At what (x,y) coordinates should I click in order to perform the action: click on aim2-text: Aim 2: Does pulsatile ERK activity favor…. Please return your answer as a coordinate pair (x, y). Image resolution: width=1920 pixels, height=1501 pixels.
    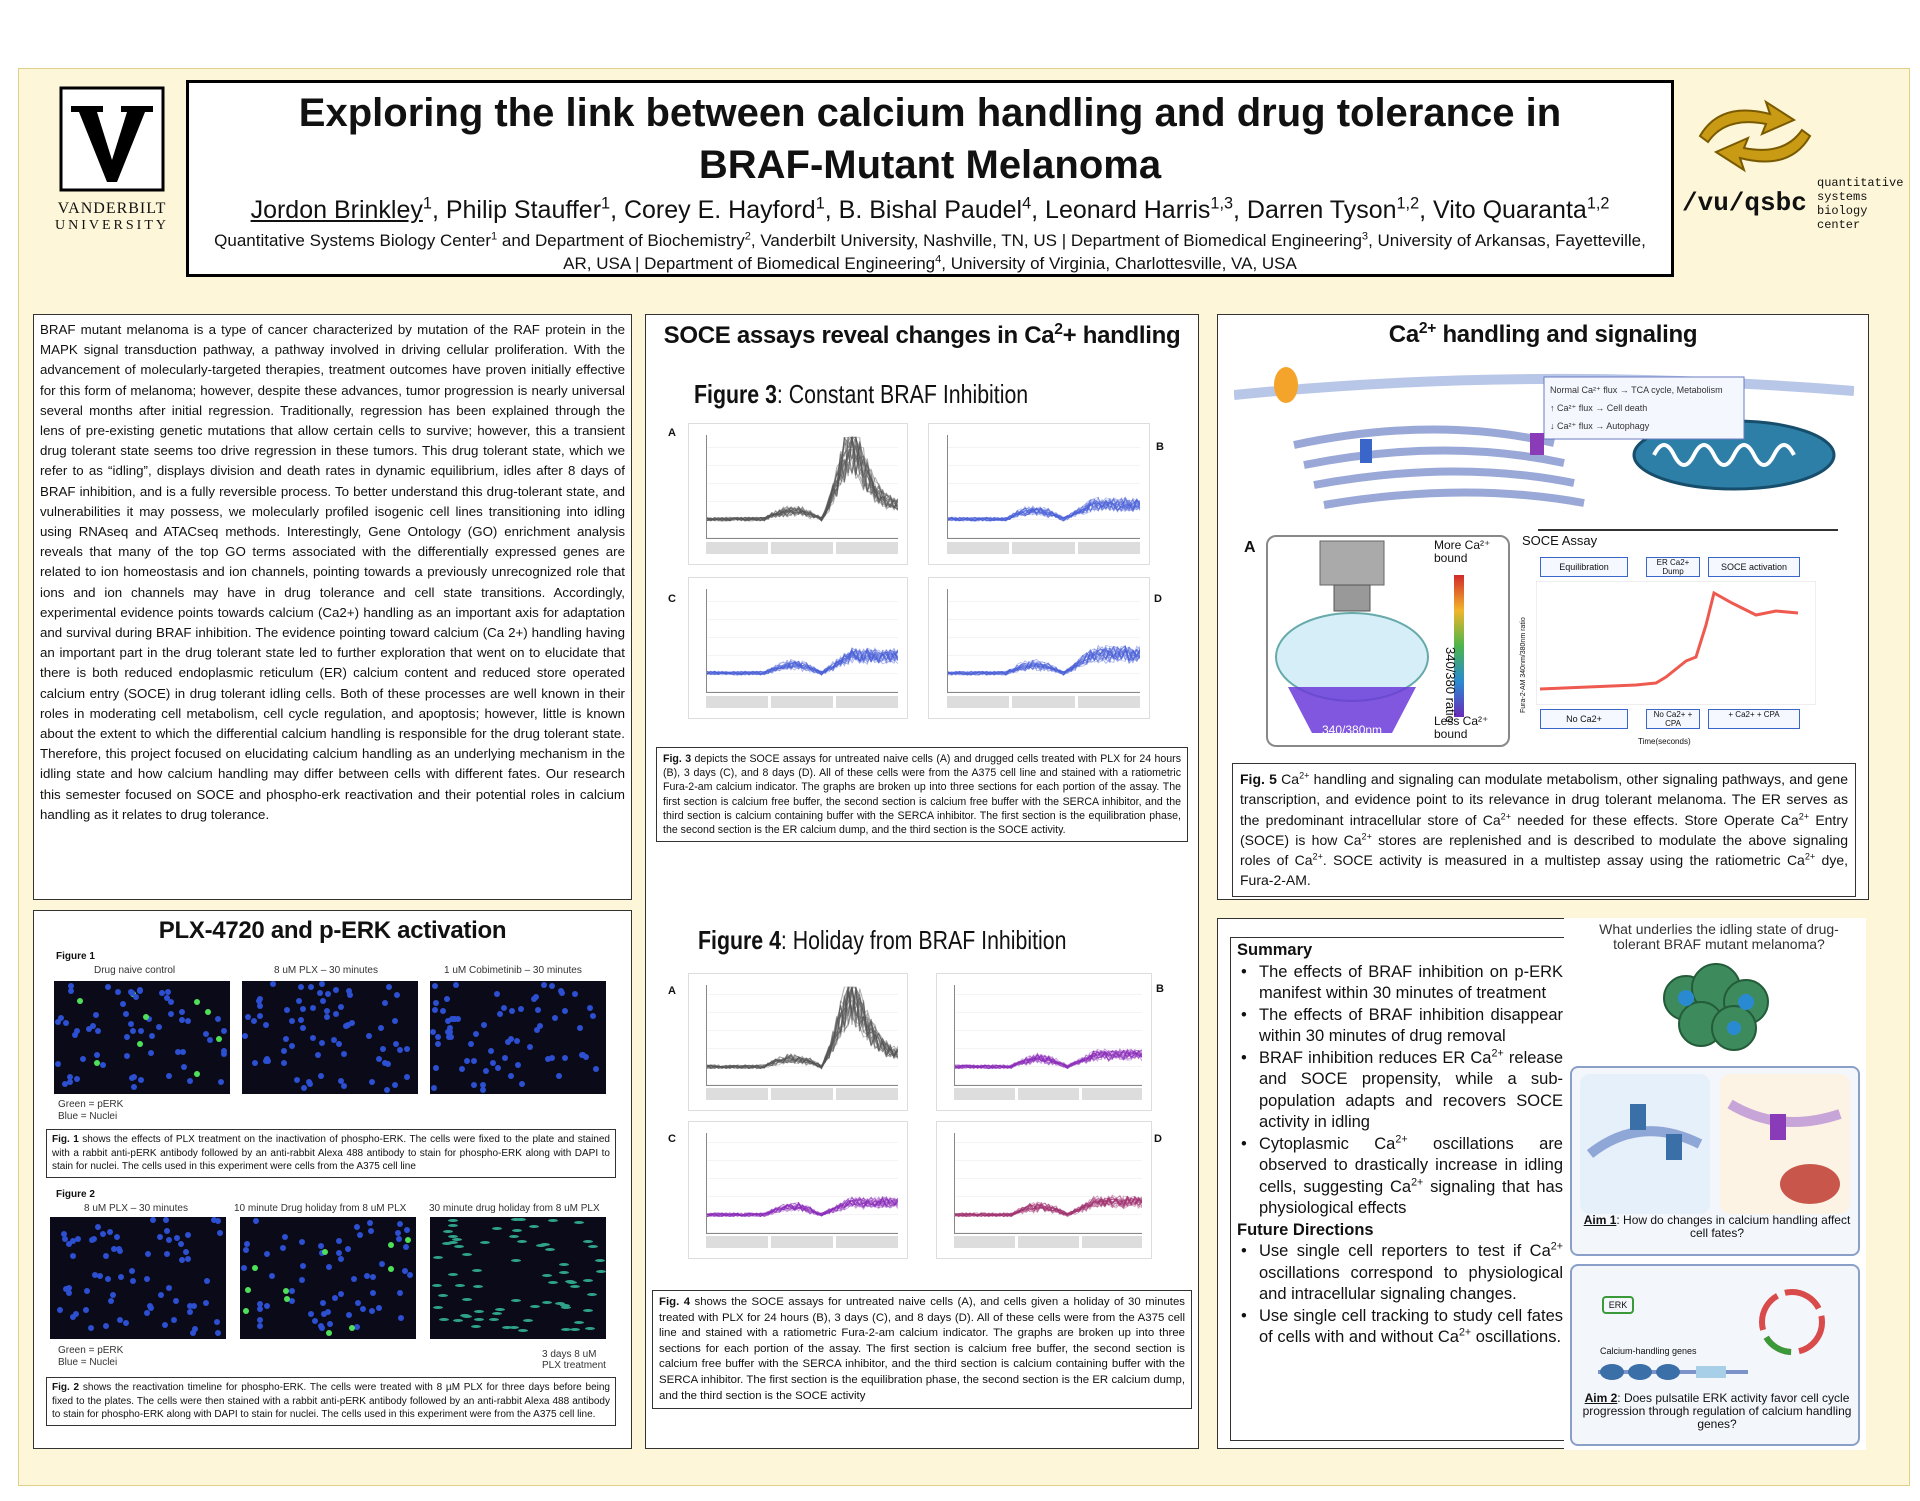
    Looking at the image, I should click on (1717, 1411).